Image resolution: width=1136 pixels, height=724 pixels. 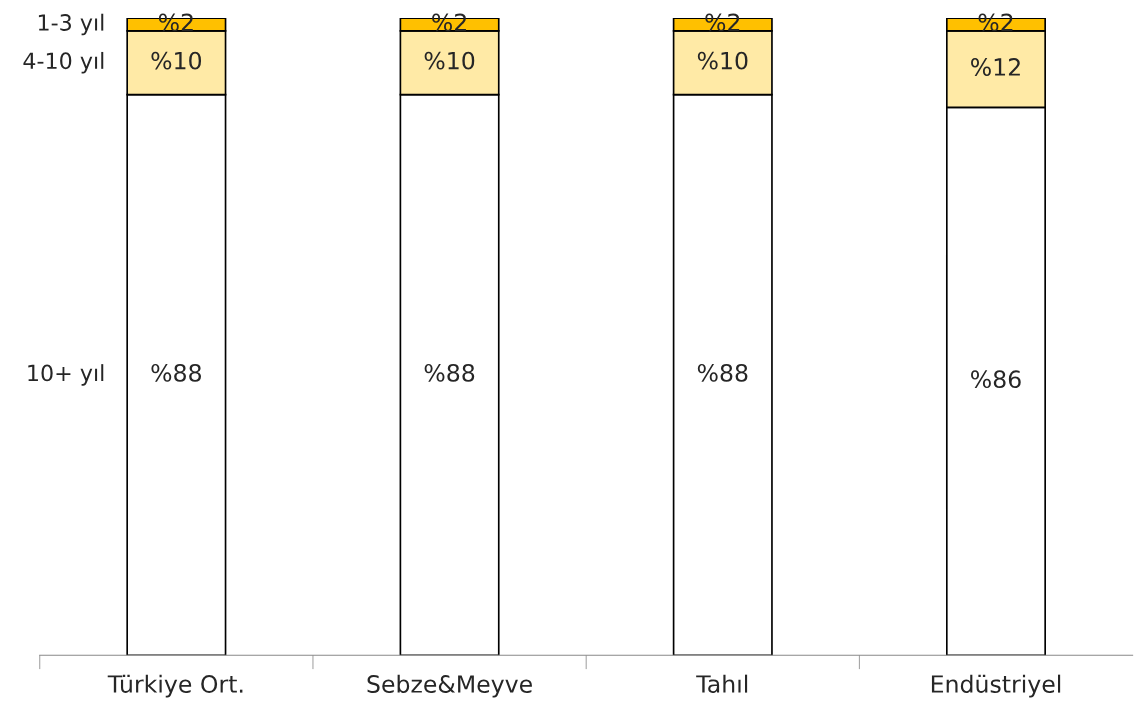 What do you see at coordinates (449, 686) in the screenshot?
I see `x-tick-label: Sebze&Meyve` at bounding box center [449, 686].